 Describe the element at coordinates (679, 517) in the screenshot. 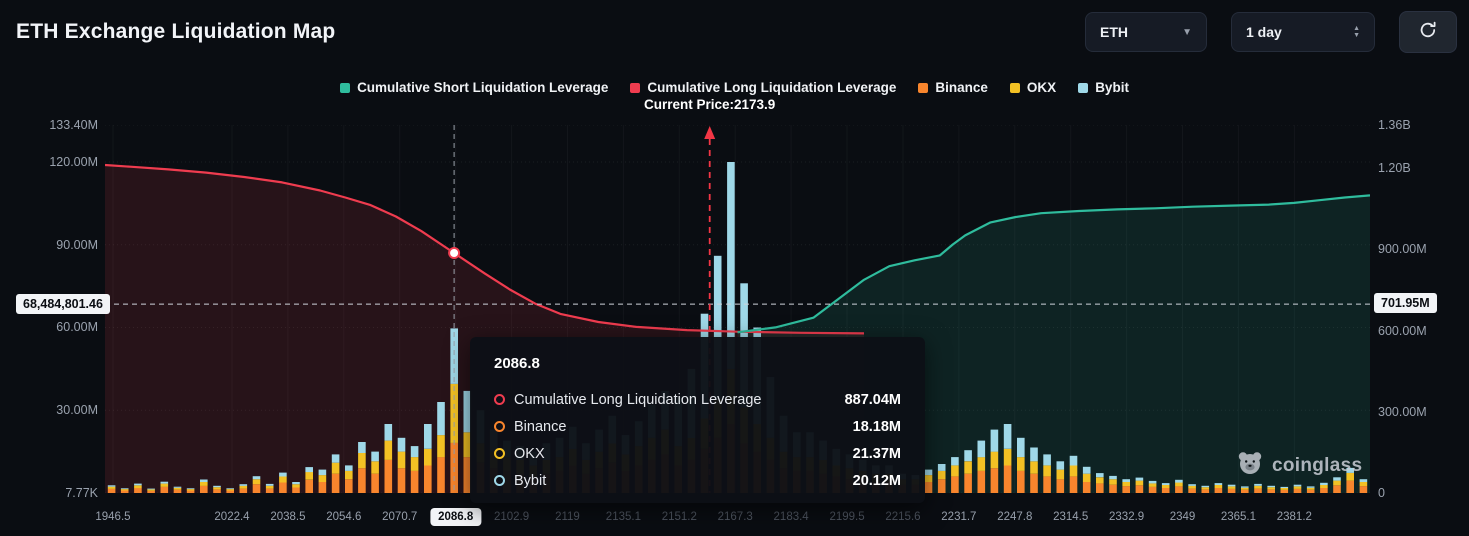

I see `x-axis-label: 2151.2` at that location.